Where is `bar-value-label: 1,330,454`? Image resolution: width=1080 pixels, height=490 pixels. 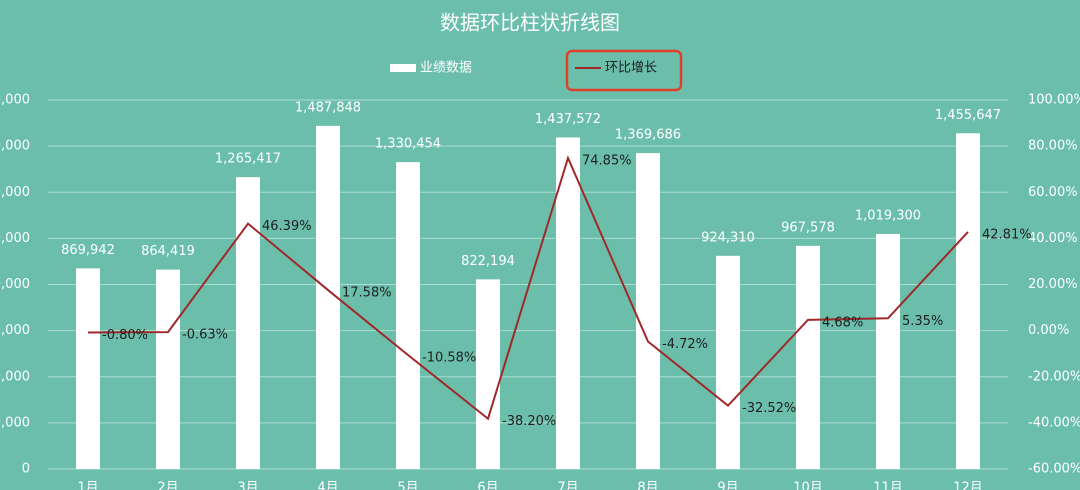
bar-value-label: 1,330,454 is located at coordinates (408, 144).